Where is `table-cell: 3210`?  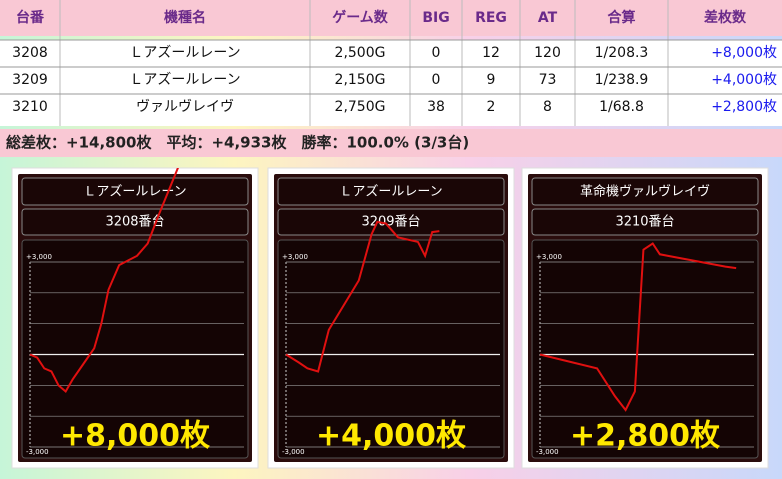
table-cell: 3210 is located at coordinates (30, 107).